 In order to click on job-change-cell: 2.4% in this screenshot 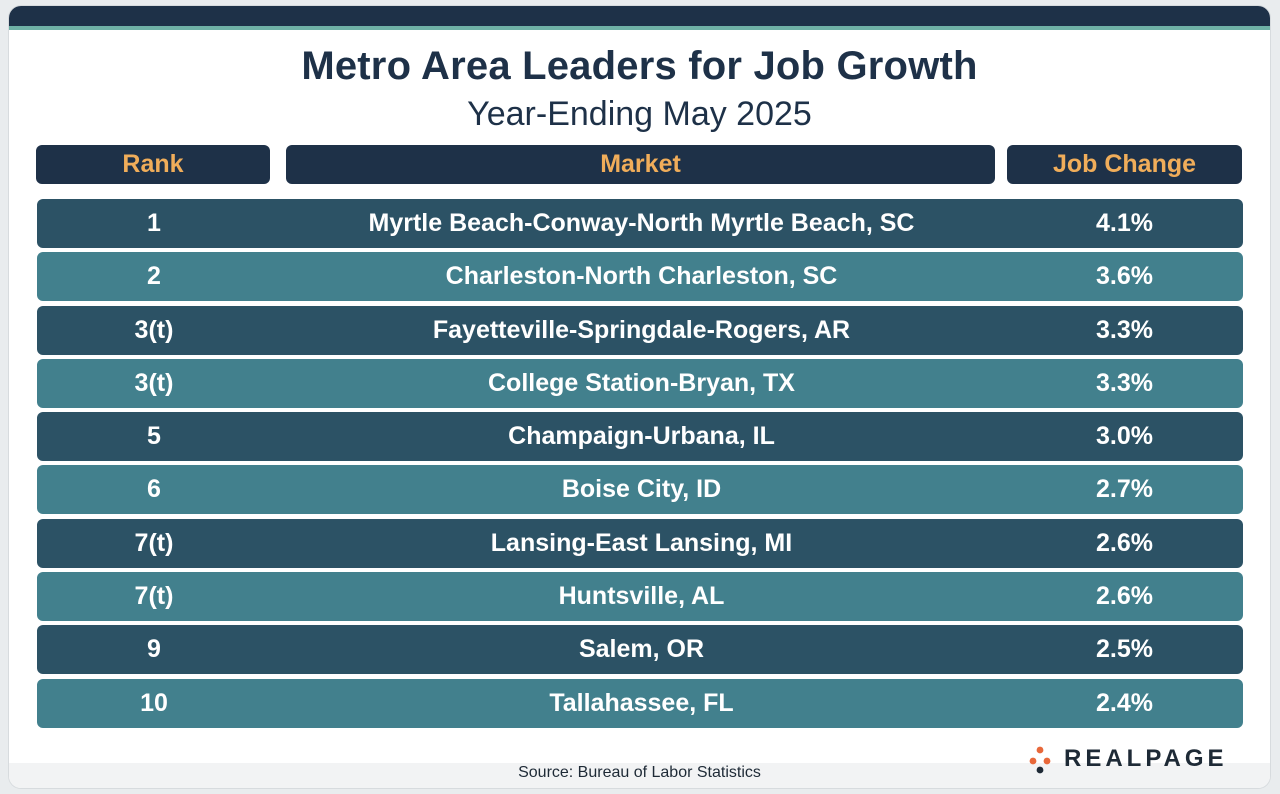, I will do `click(1124, 702)`.